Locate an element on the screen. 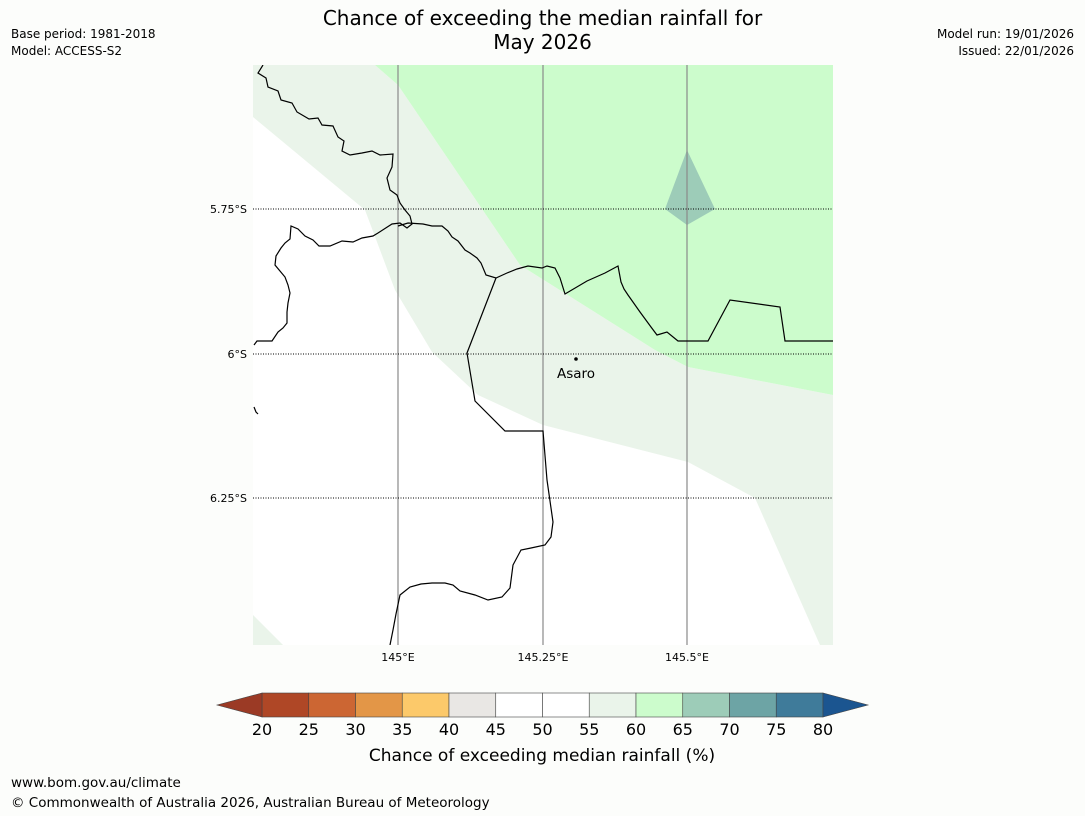  province-border-north is located at coordinates (333, 205).